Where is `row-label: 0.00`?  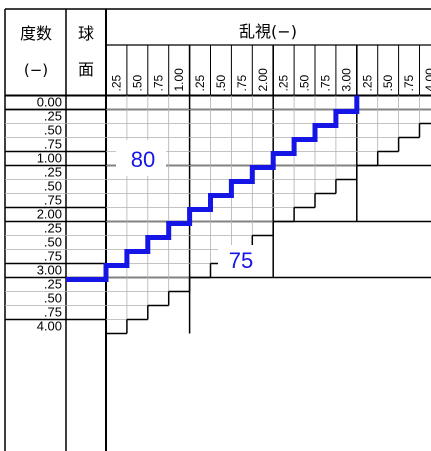
row-label: 0.00 is located at coordinates (49, 102).